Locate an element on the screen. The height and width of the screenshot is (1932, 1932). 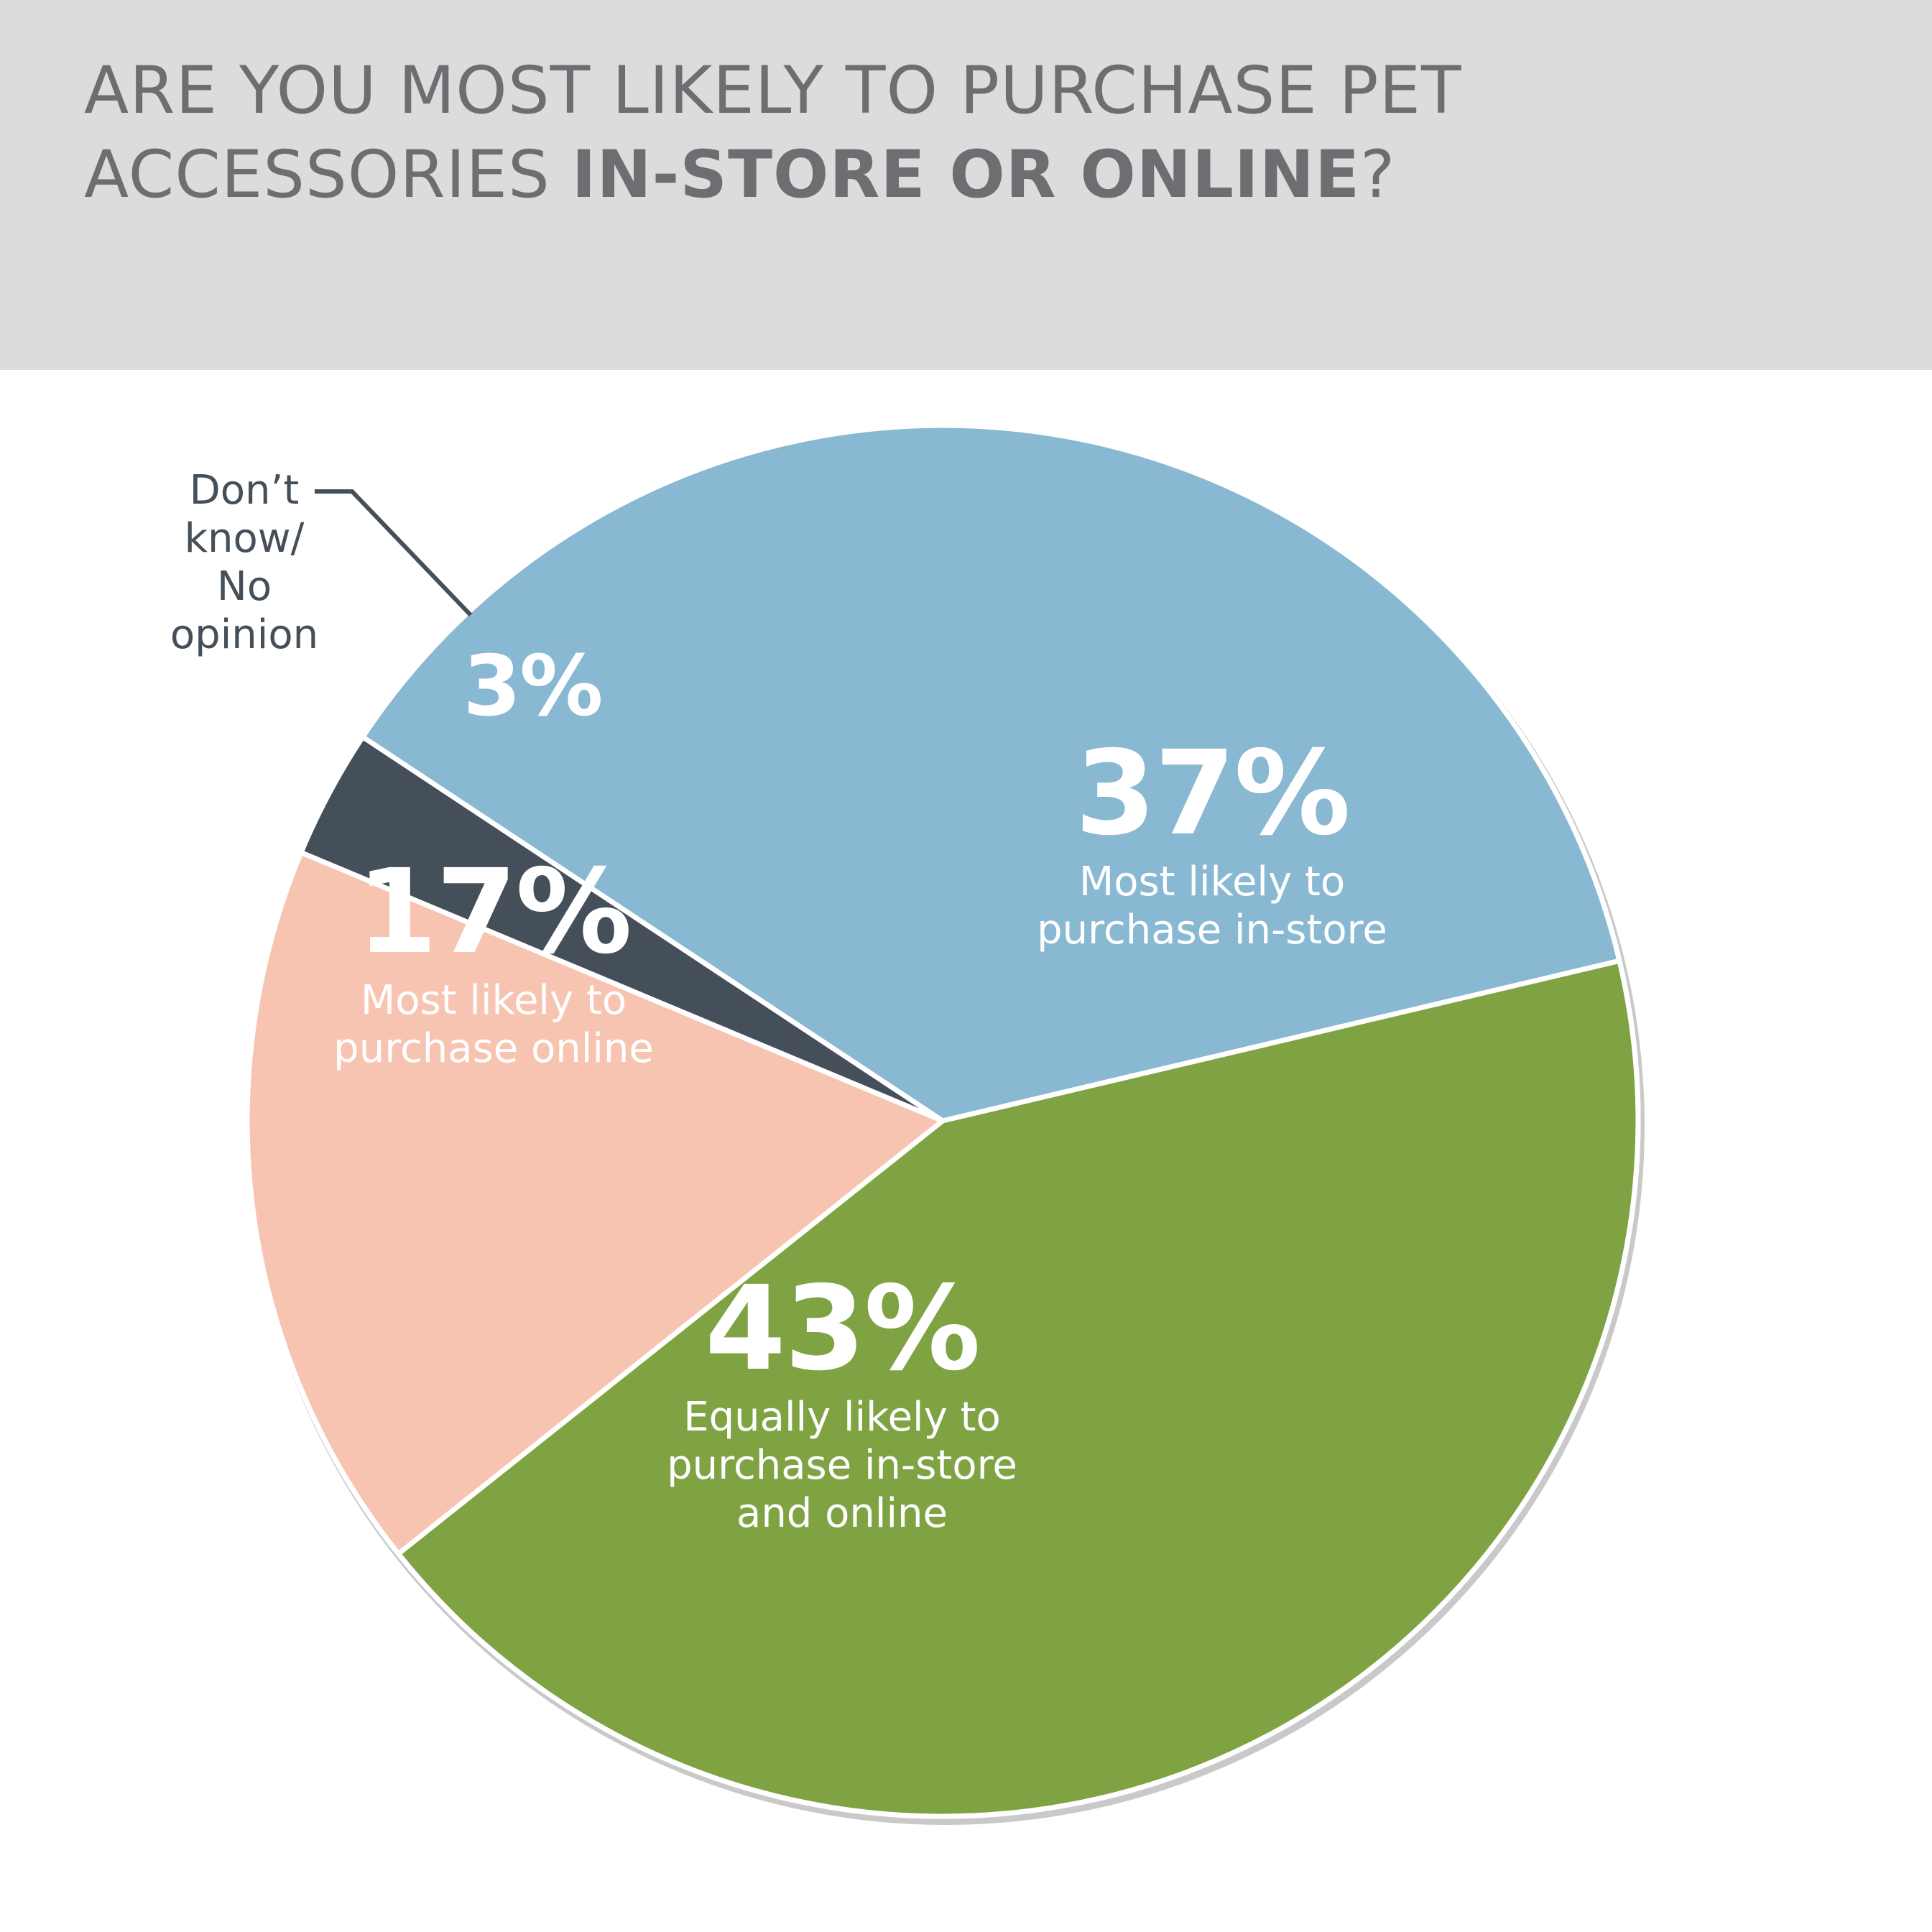
slice-label-37-line-2: purchase in-store is located at coordinates (1212, 930).